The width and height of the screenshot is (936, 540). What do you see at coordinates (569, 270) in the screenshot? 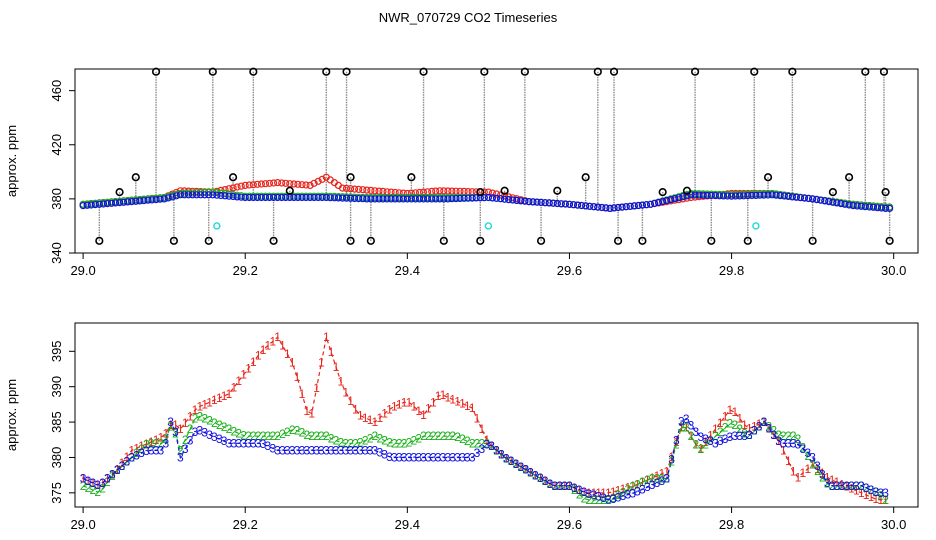
I see `top-x-tick-label: 29.6` at bounding box center [569, 270].